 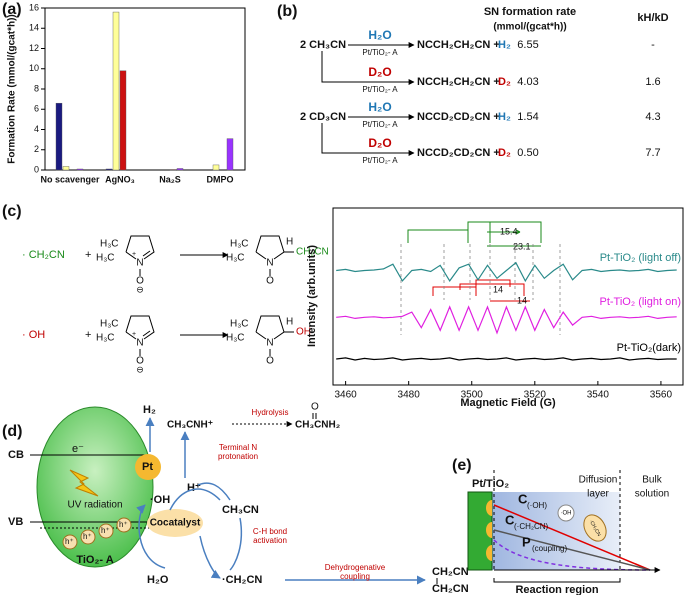 I want to click on catalyst: Pt/TiO₂- A, so click(x=380, y=160).